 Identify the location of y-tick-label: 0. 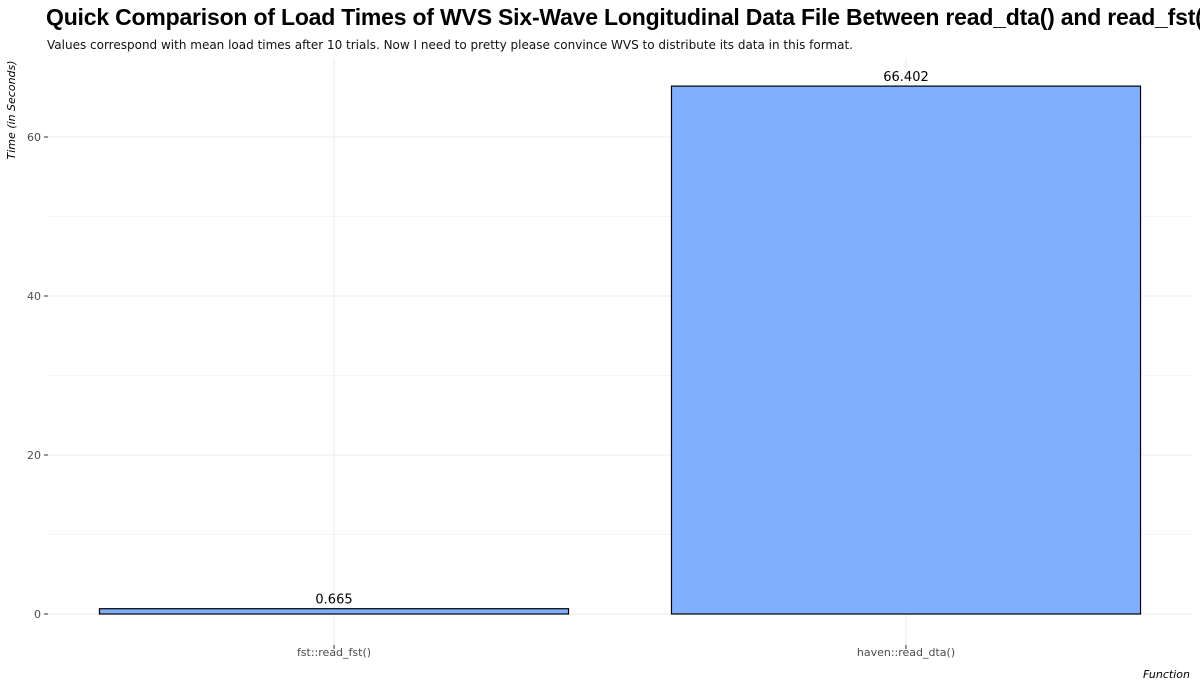
(37, 614).